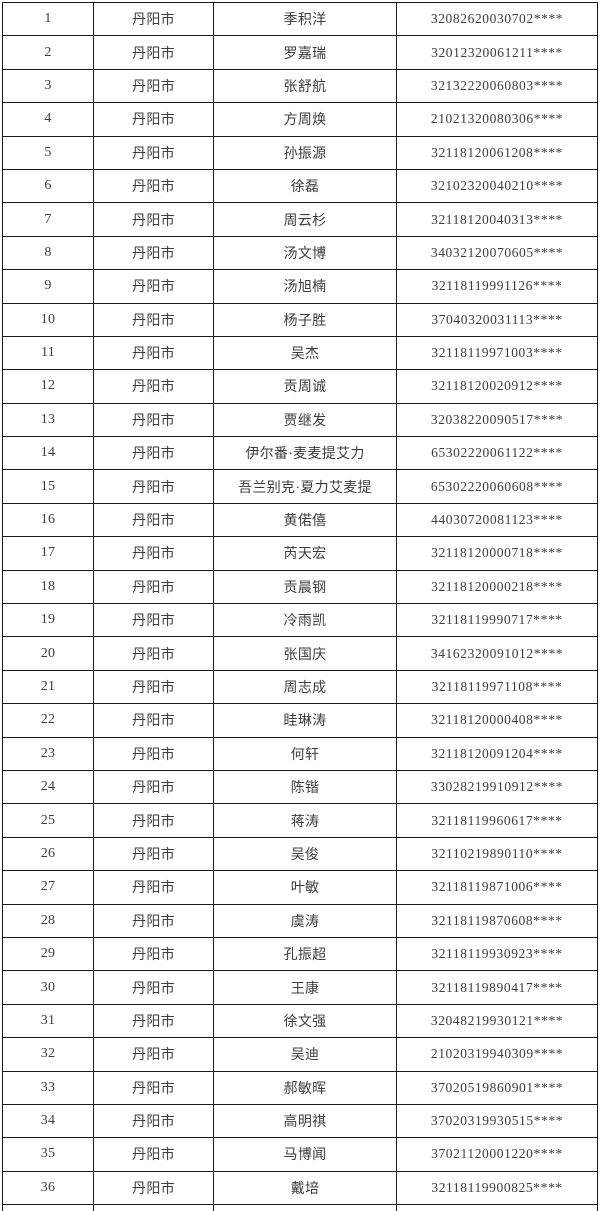 This screenshot has height=1211, width=600. What do you see at coordinates (48, 687) in the screenshot?
I see `cell-seq: 21` at bounding box center [48, 687].